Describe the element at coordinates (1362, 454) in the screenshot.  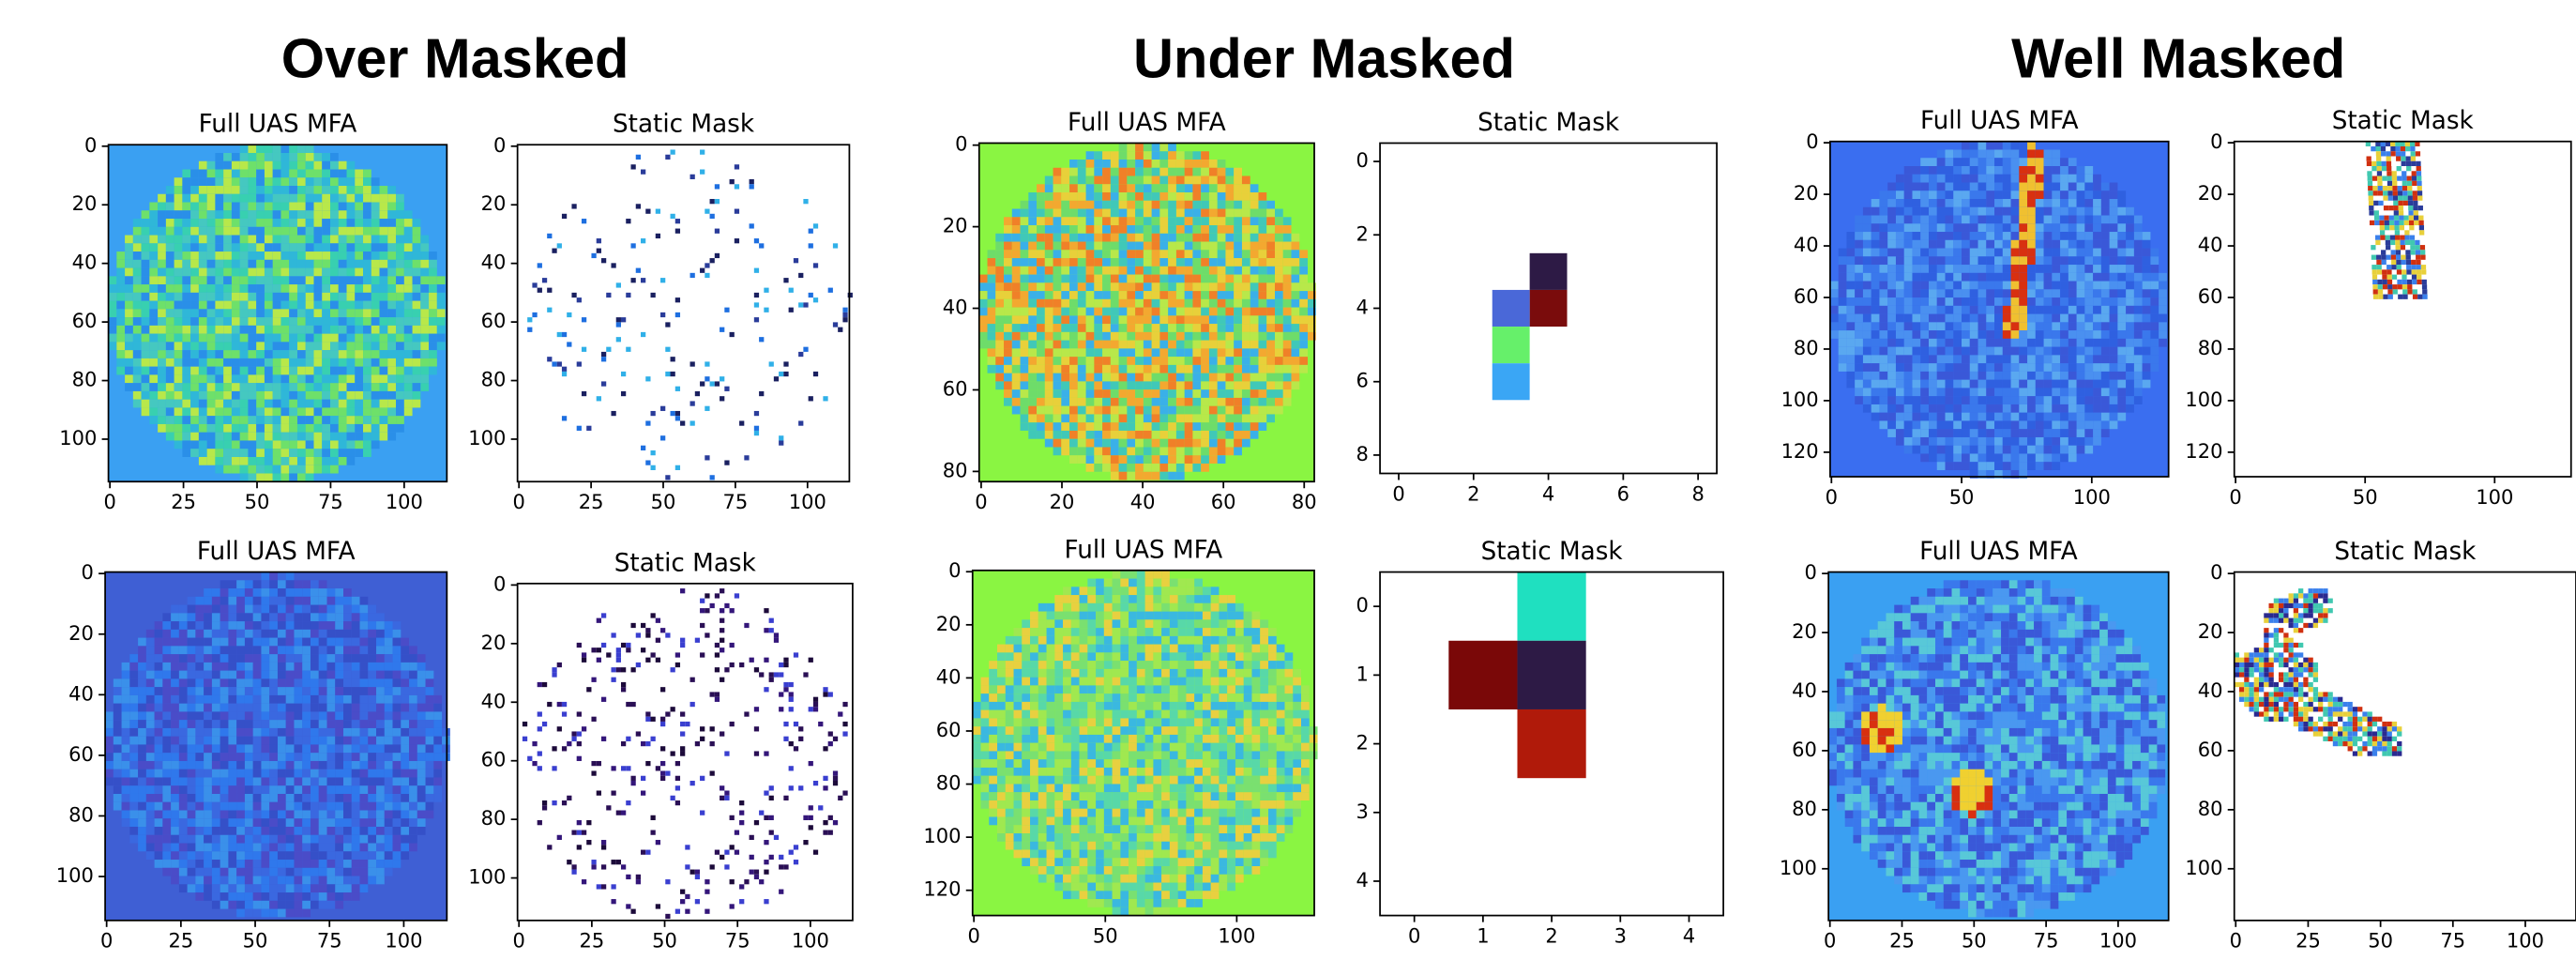
I see `y-tick-label: 8` at that location.